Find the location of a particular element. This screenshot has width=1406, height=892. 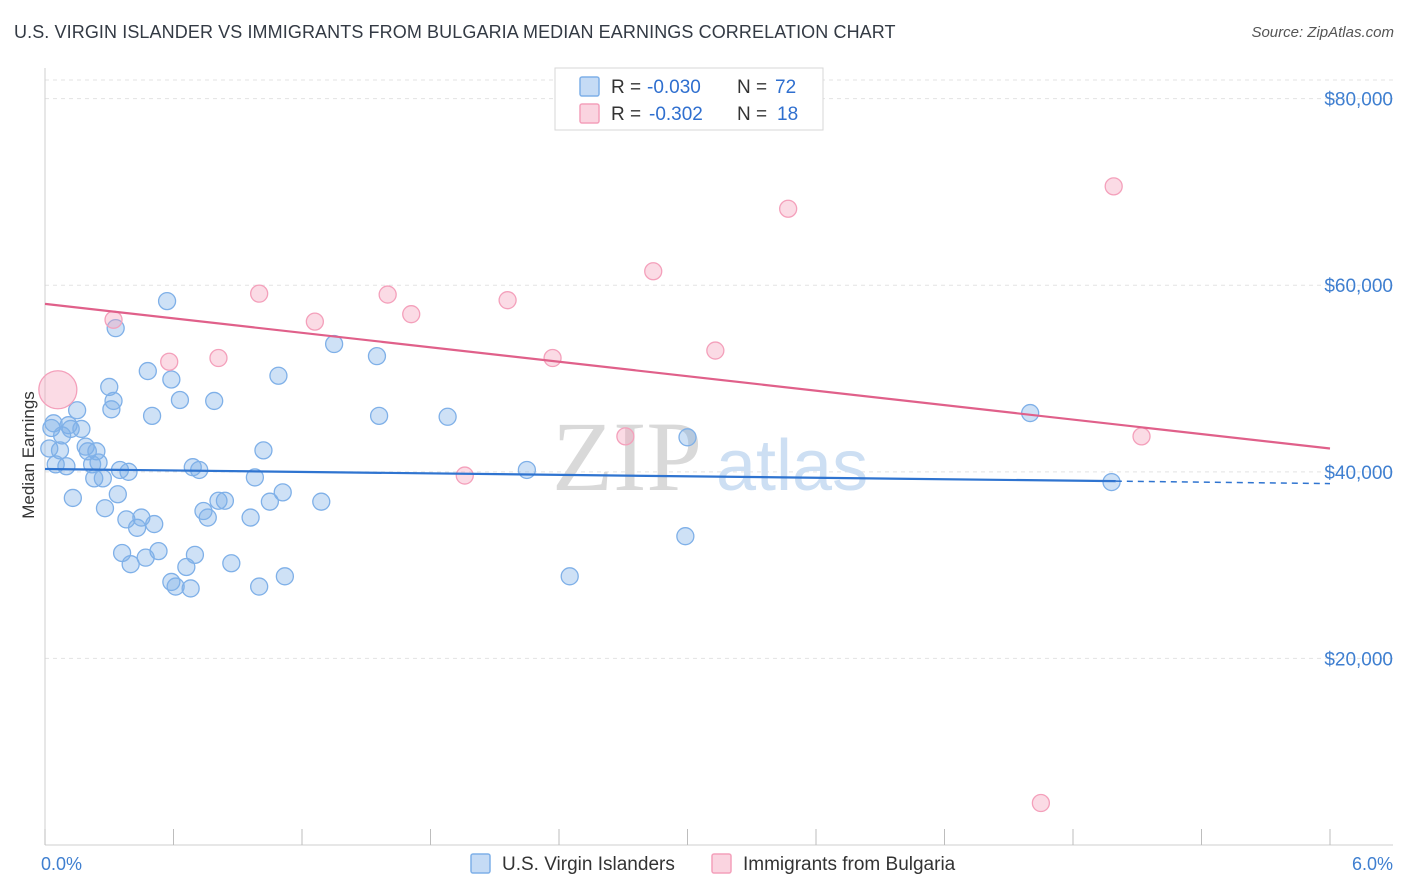

legend-top: R = -0.030 N = 72 R = -0.302 N = 18 is located at coordinates (689, 99).